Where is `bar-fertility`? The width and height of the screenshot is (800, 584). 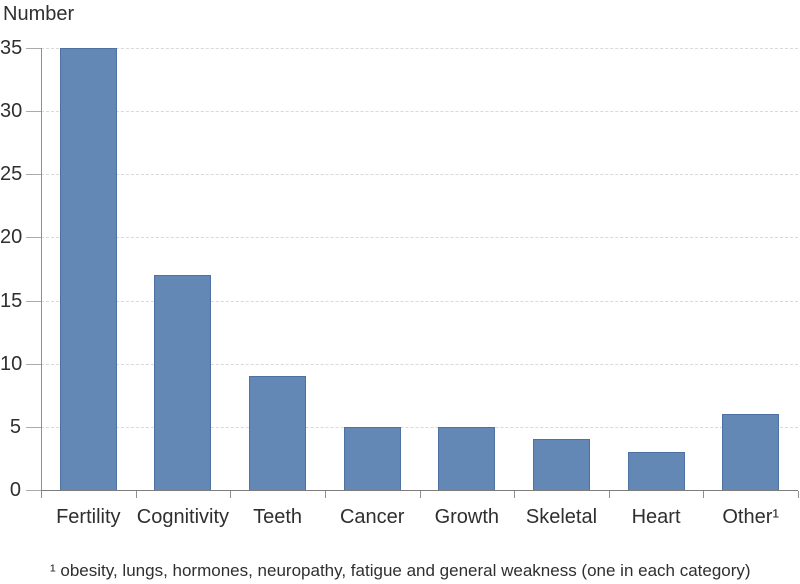 bar-fertility is located at coordinates (88, 269).